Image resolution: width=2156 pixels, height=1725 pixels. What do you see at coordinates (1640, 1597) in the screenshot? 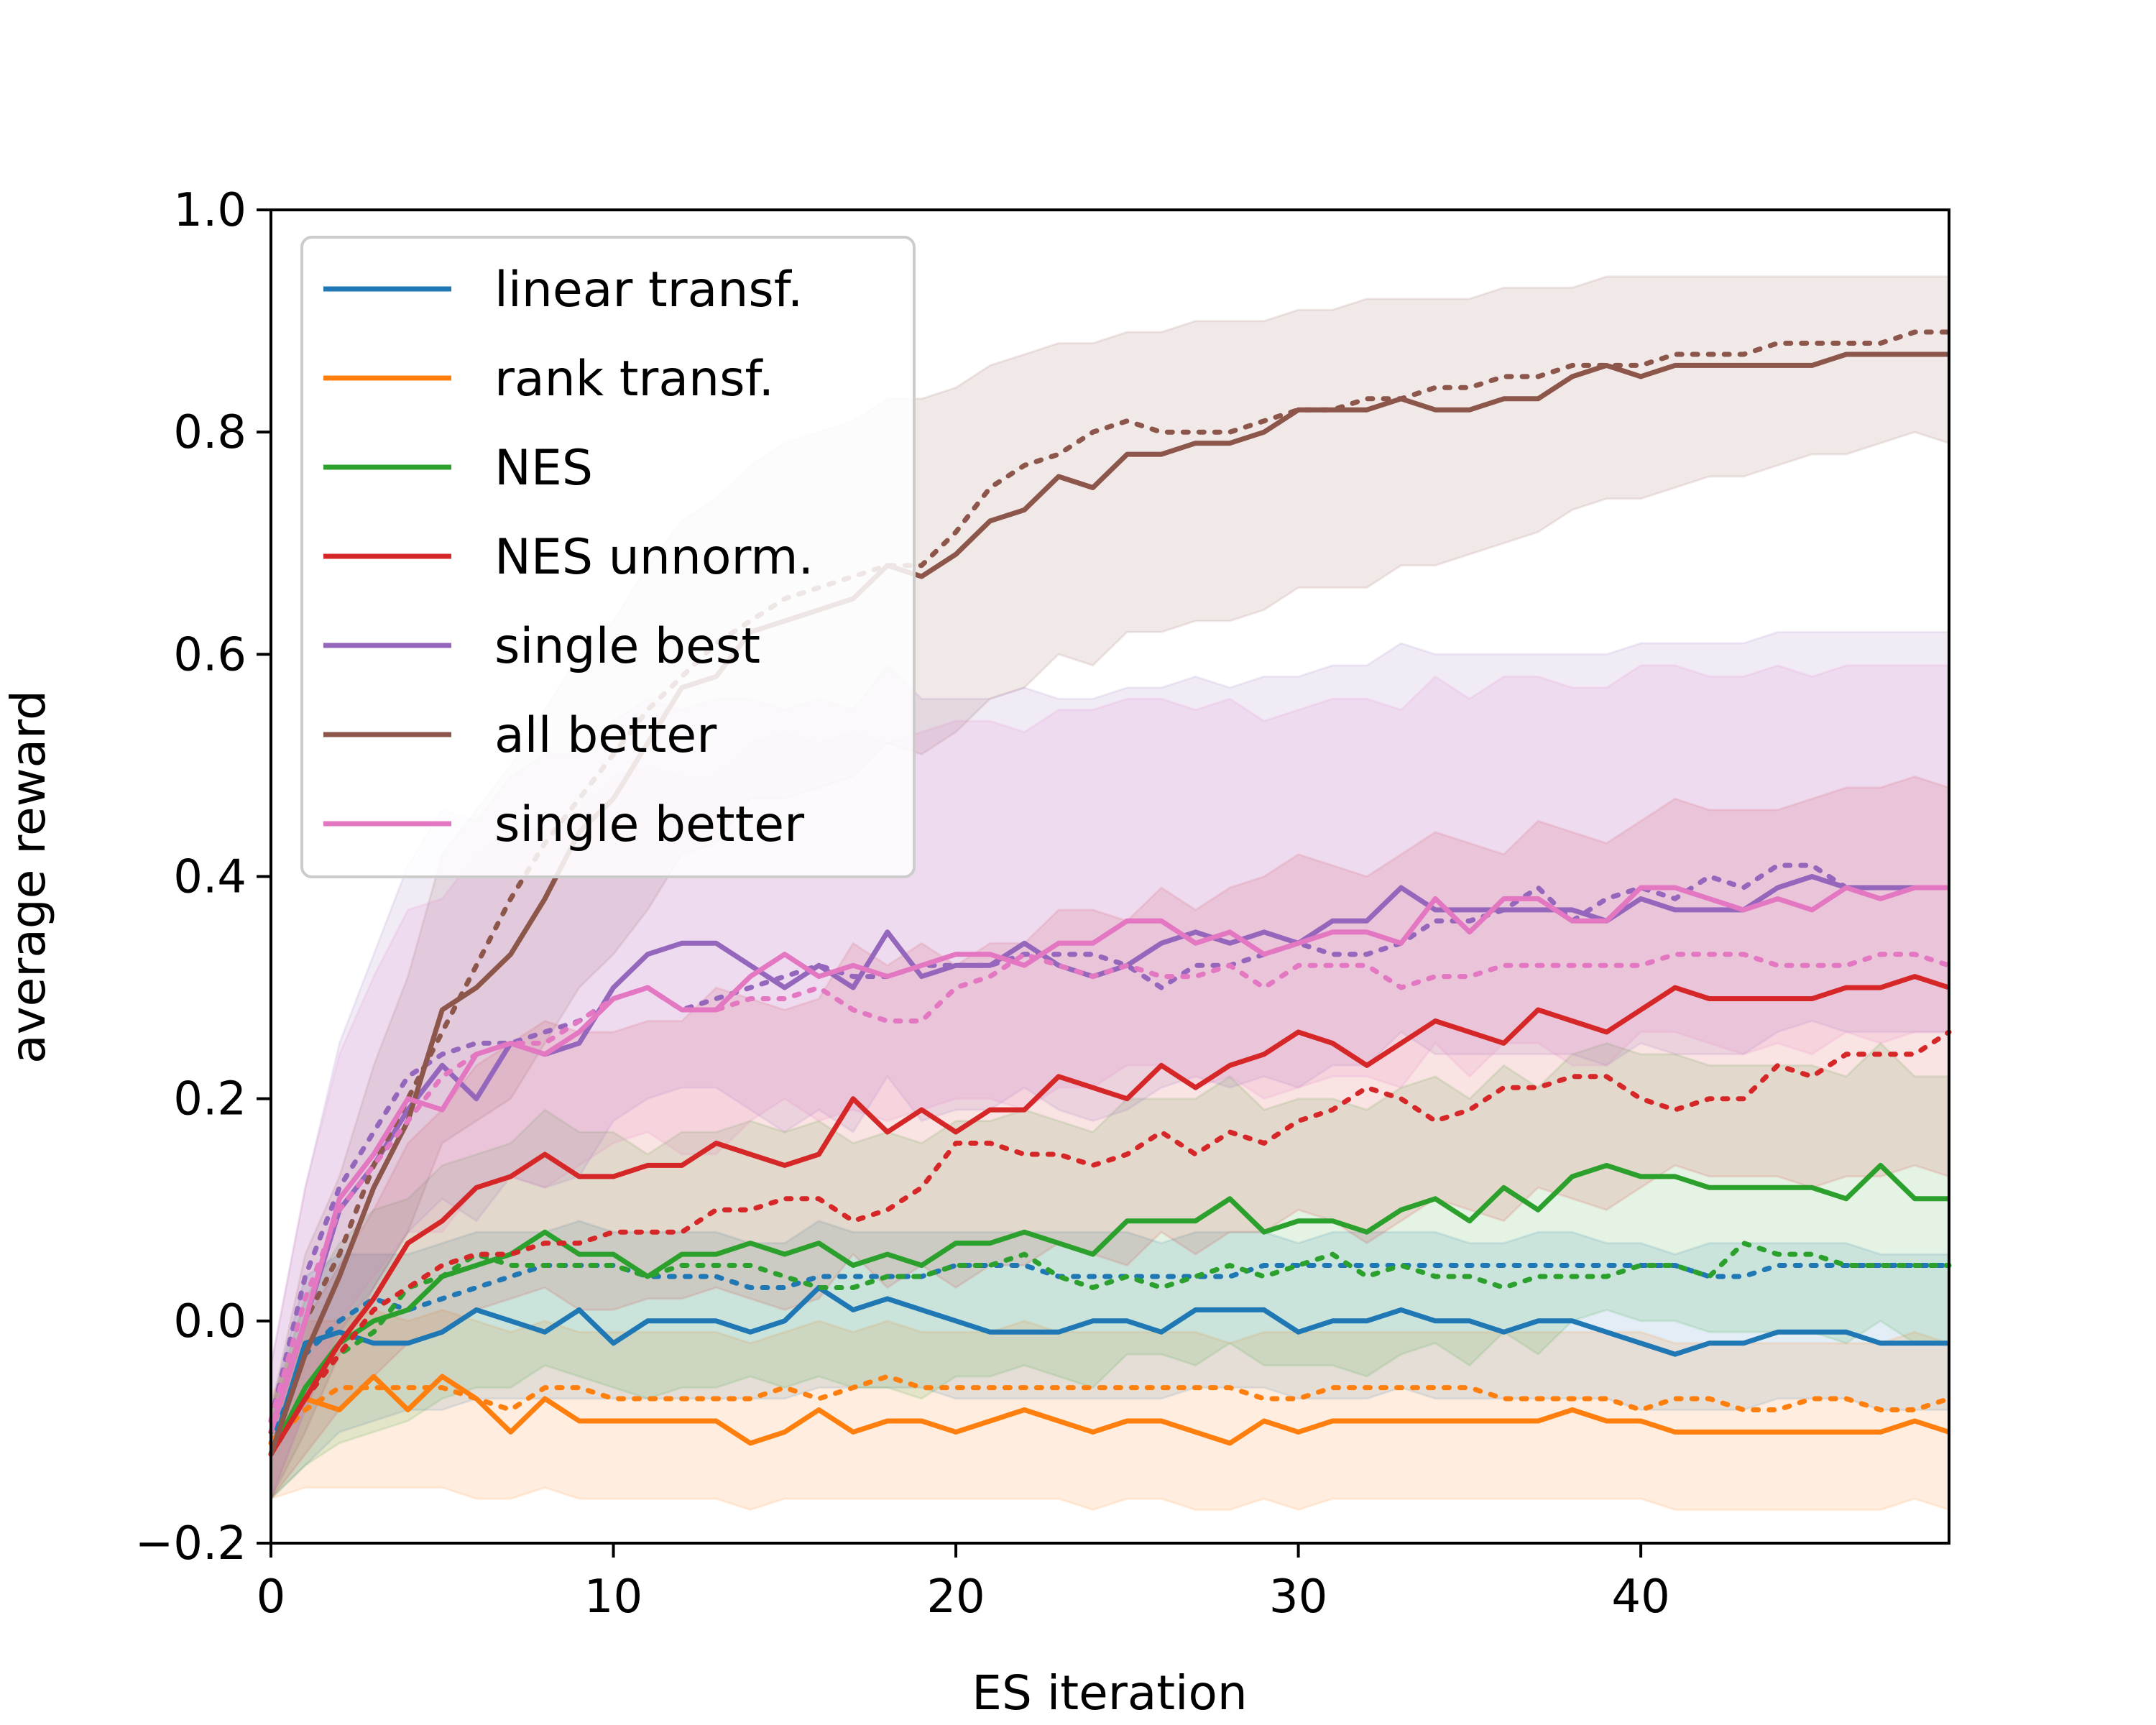
I see `x-tick-label: 40` at bounding box center [1640, 1597].